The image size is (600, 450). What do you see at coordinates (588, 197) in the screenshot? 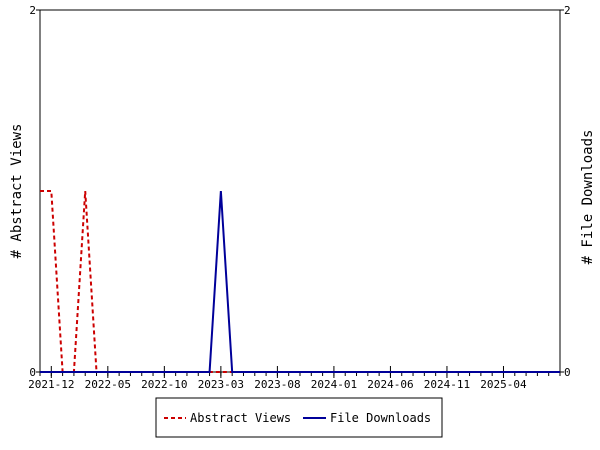
I see `y2-axis-title: # File Downloads` at bounding box center [588, 197].